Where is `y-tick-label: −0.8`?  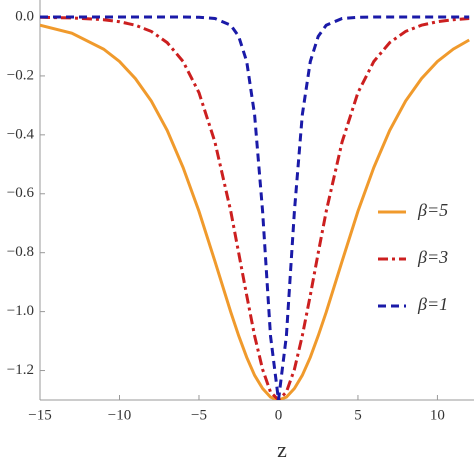 y-tick-label: −0.8 is located at coordinates (20, 252).